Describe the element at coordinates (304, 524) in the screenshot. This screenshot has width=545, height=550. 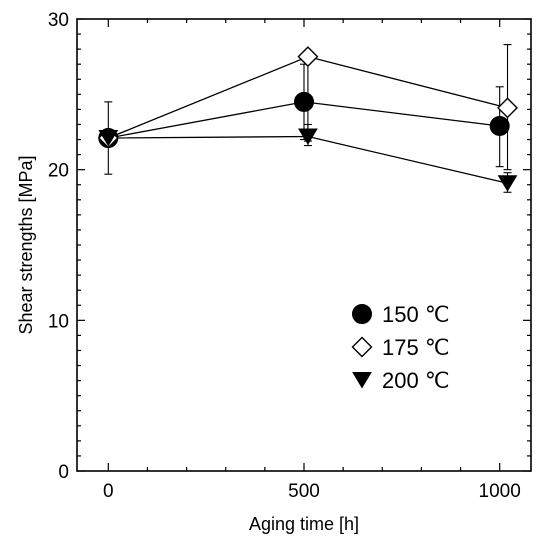
I see `x-axis-title: Aging time [h]` at that location.